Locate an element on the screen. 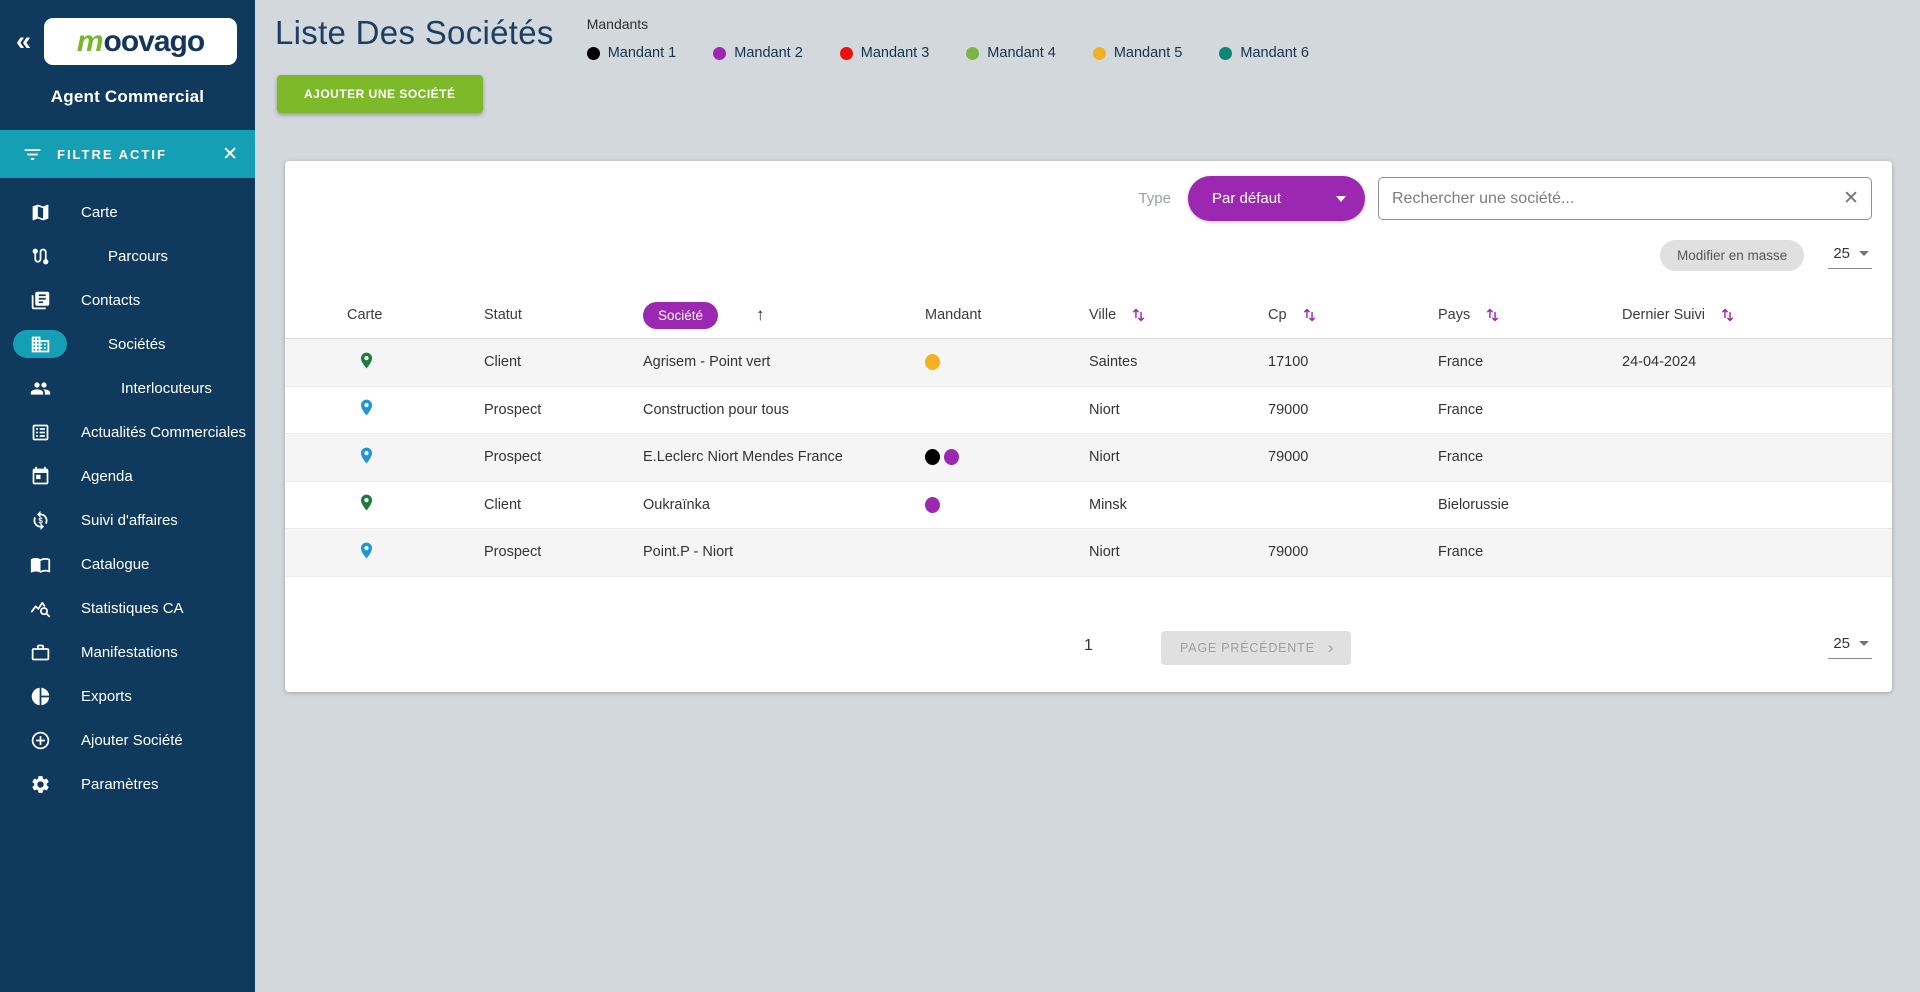  sidebar-item-agenda: Agenda is located at coordinates (127, 476).